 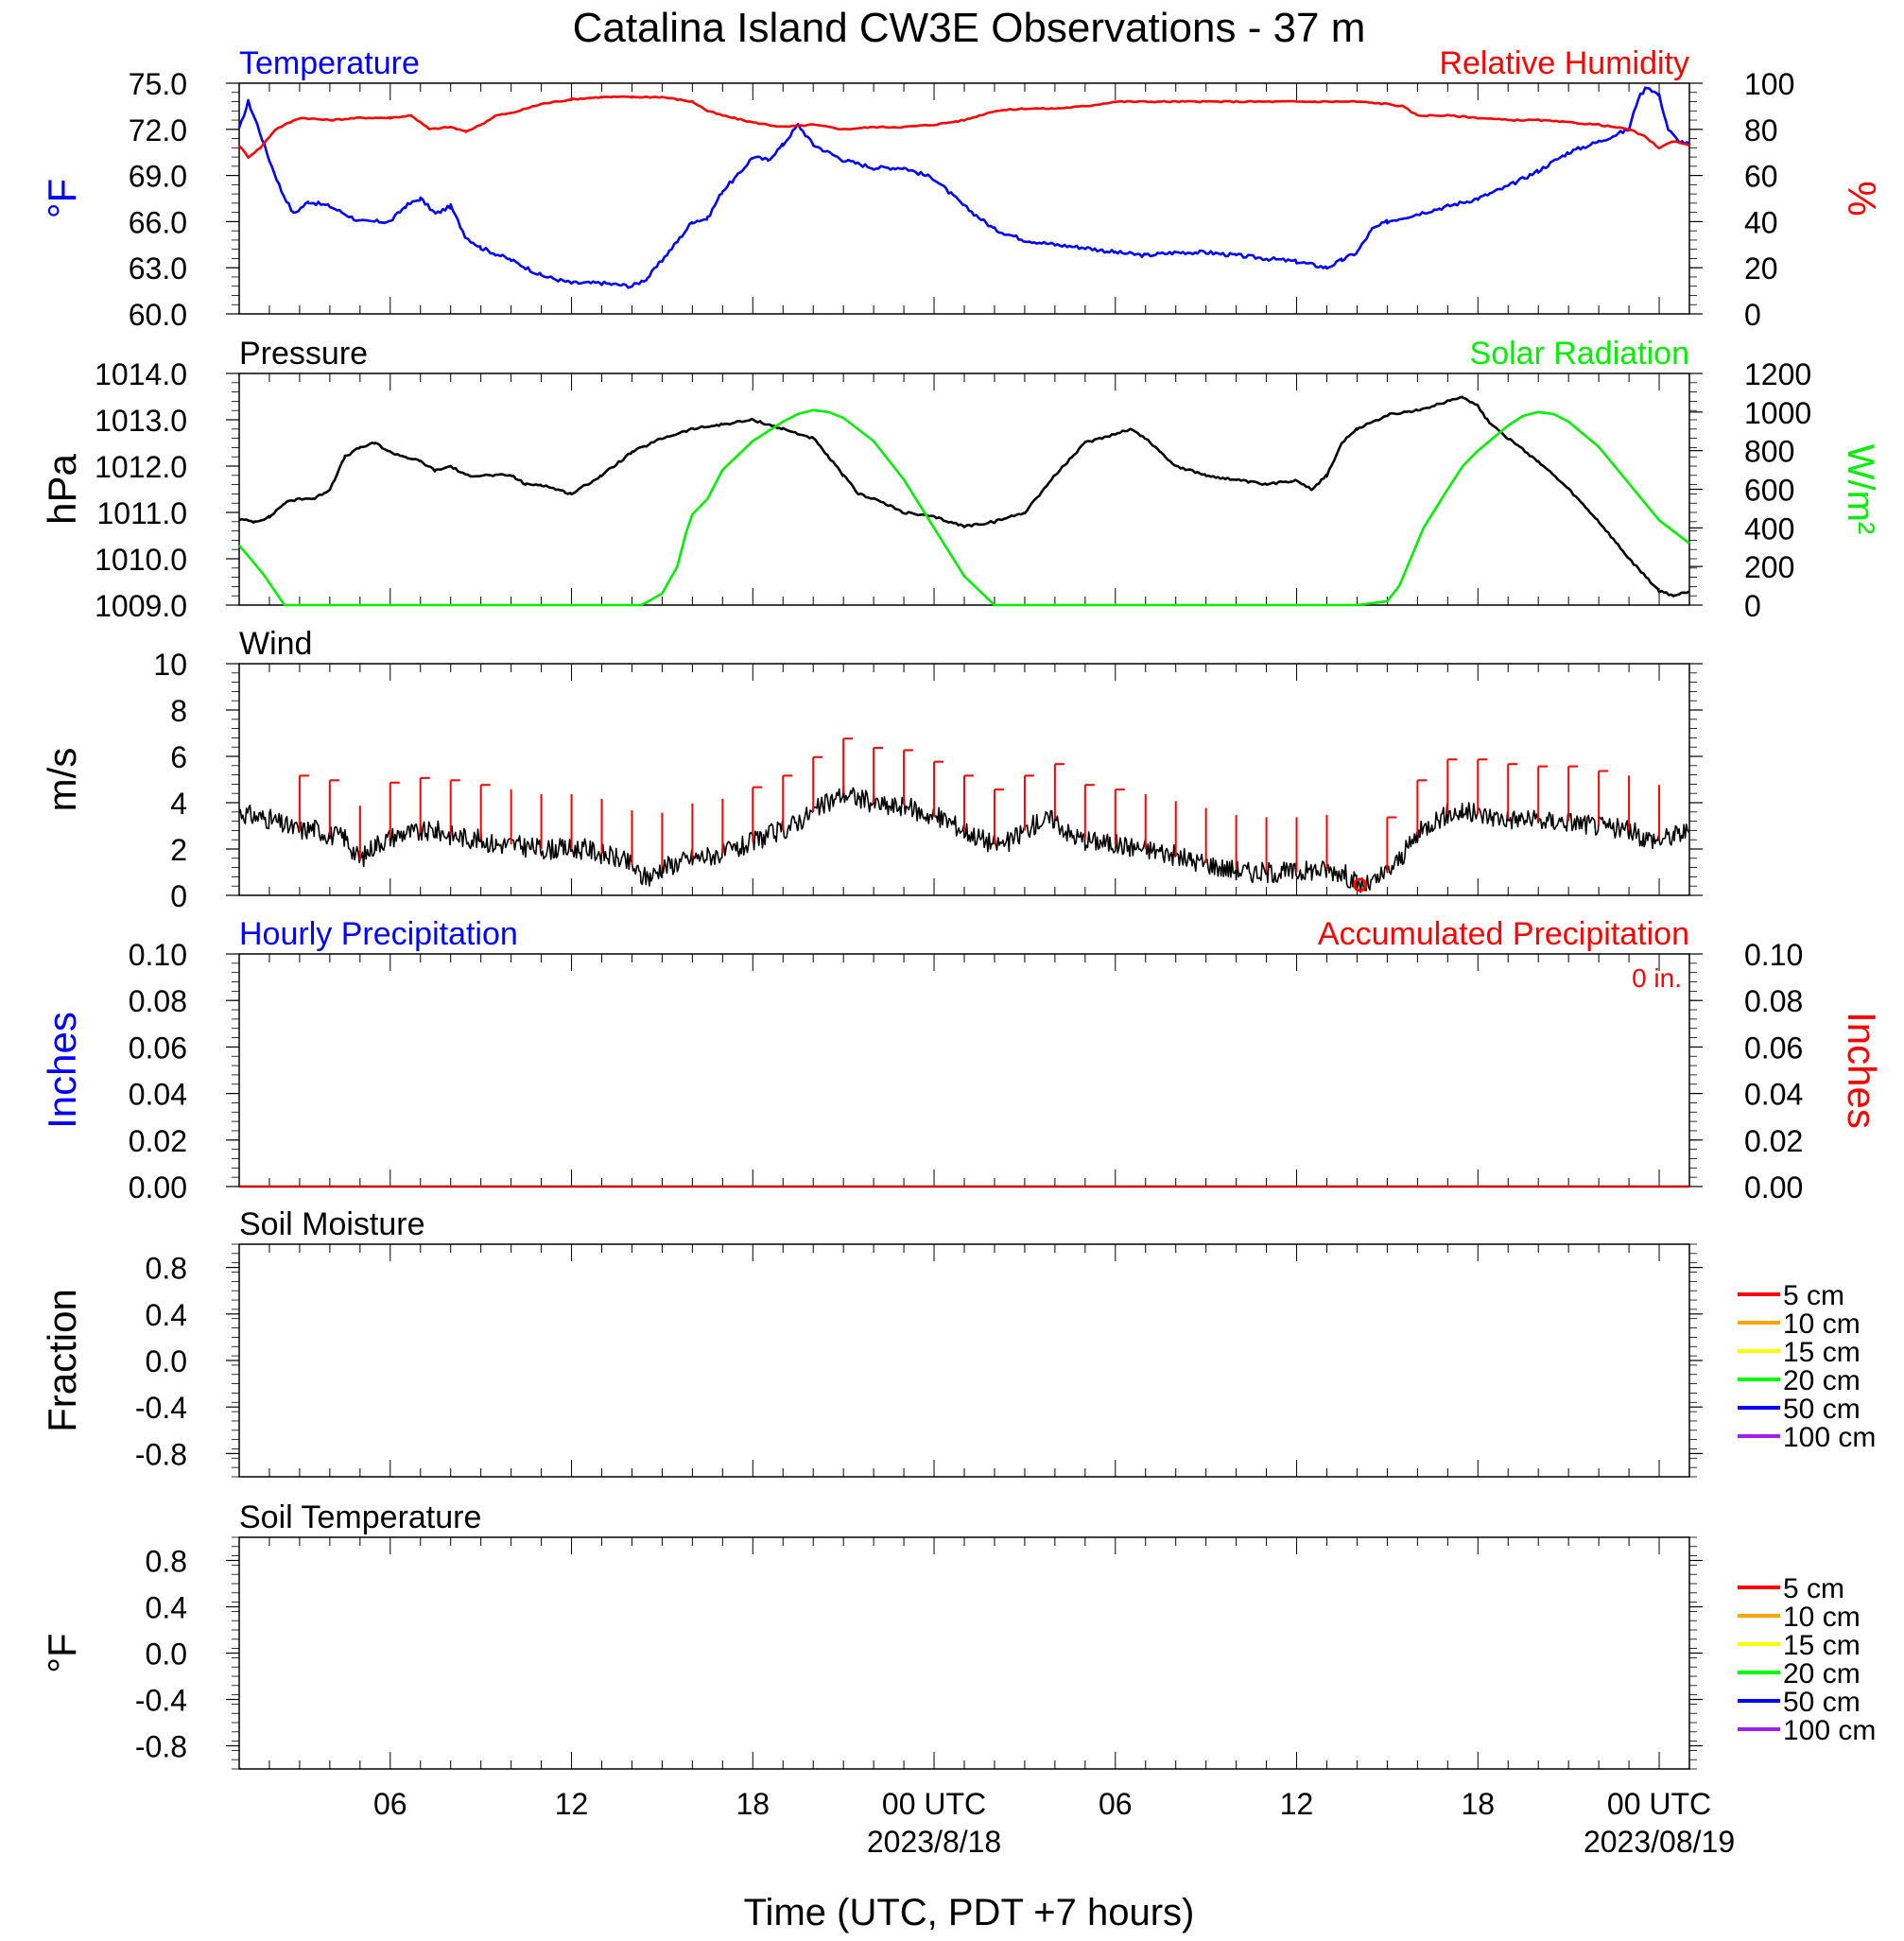 I want to click on y-tick-label-left: 0.10, so click(x=158, y=955).